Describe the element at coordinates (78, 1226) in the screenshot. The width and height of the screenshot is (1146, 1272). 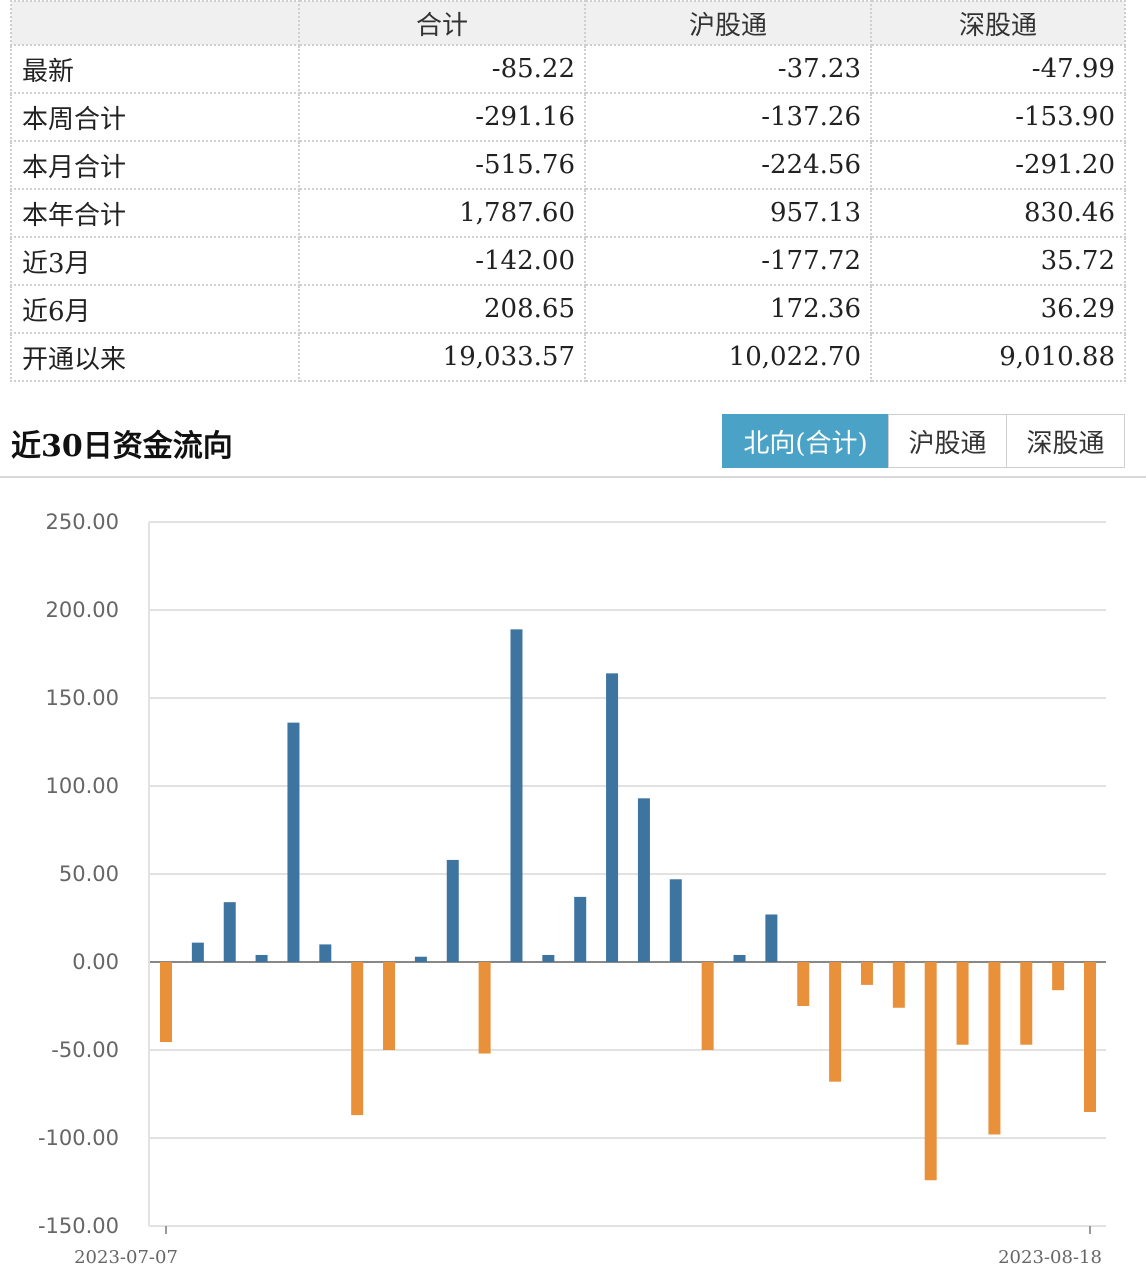
I see `y-tick-label: -150.00` at that location.